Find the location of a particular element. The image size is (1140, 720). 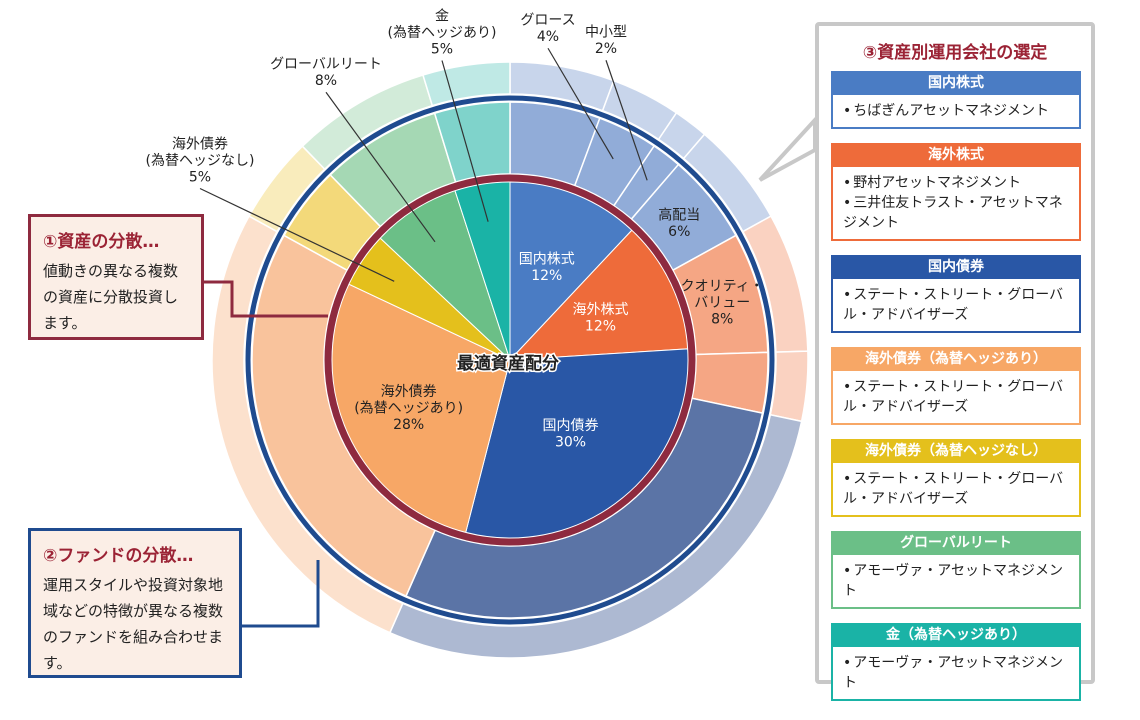

manager-group: 国内株式ちばぎんアセットマネジメント is located at coordinates (956, 100).